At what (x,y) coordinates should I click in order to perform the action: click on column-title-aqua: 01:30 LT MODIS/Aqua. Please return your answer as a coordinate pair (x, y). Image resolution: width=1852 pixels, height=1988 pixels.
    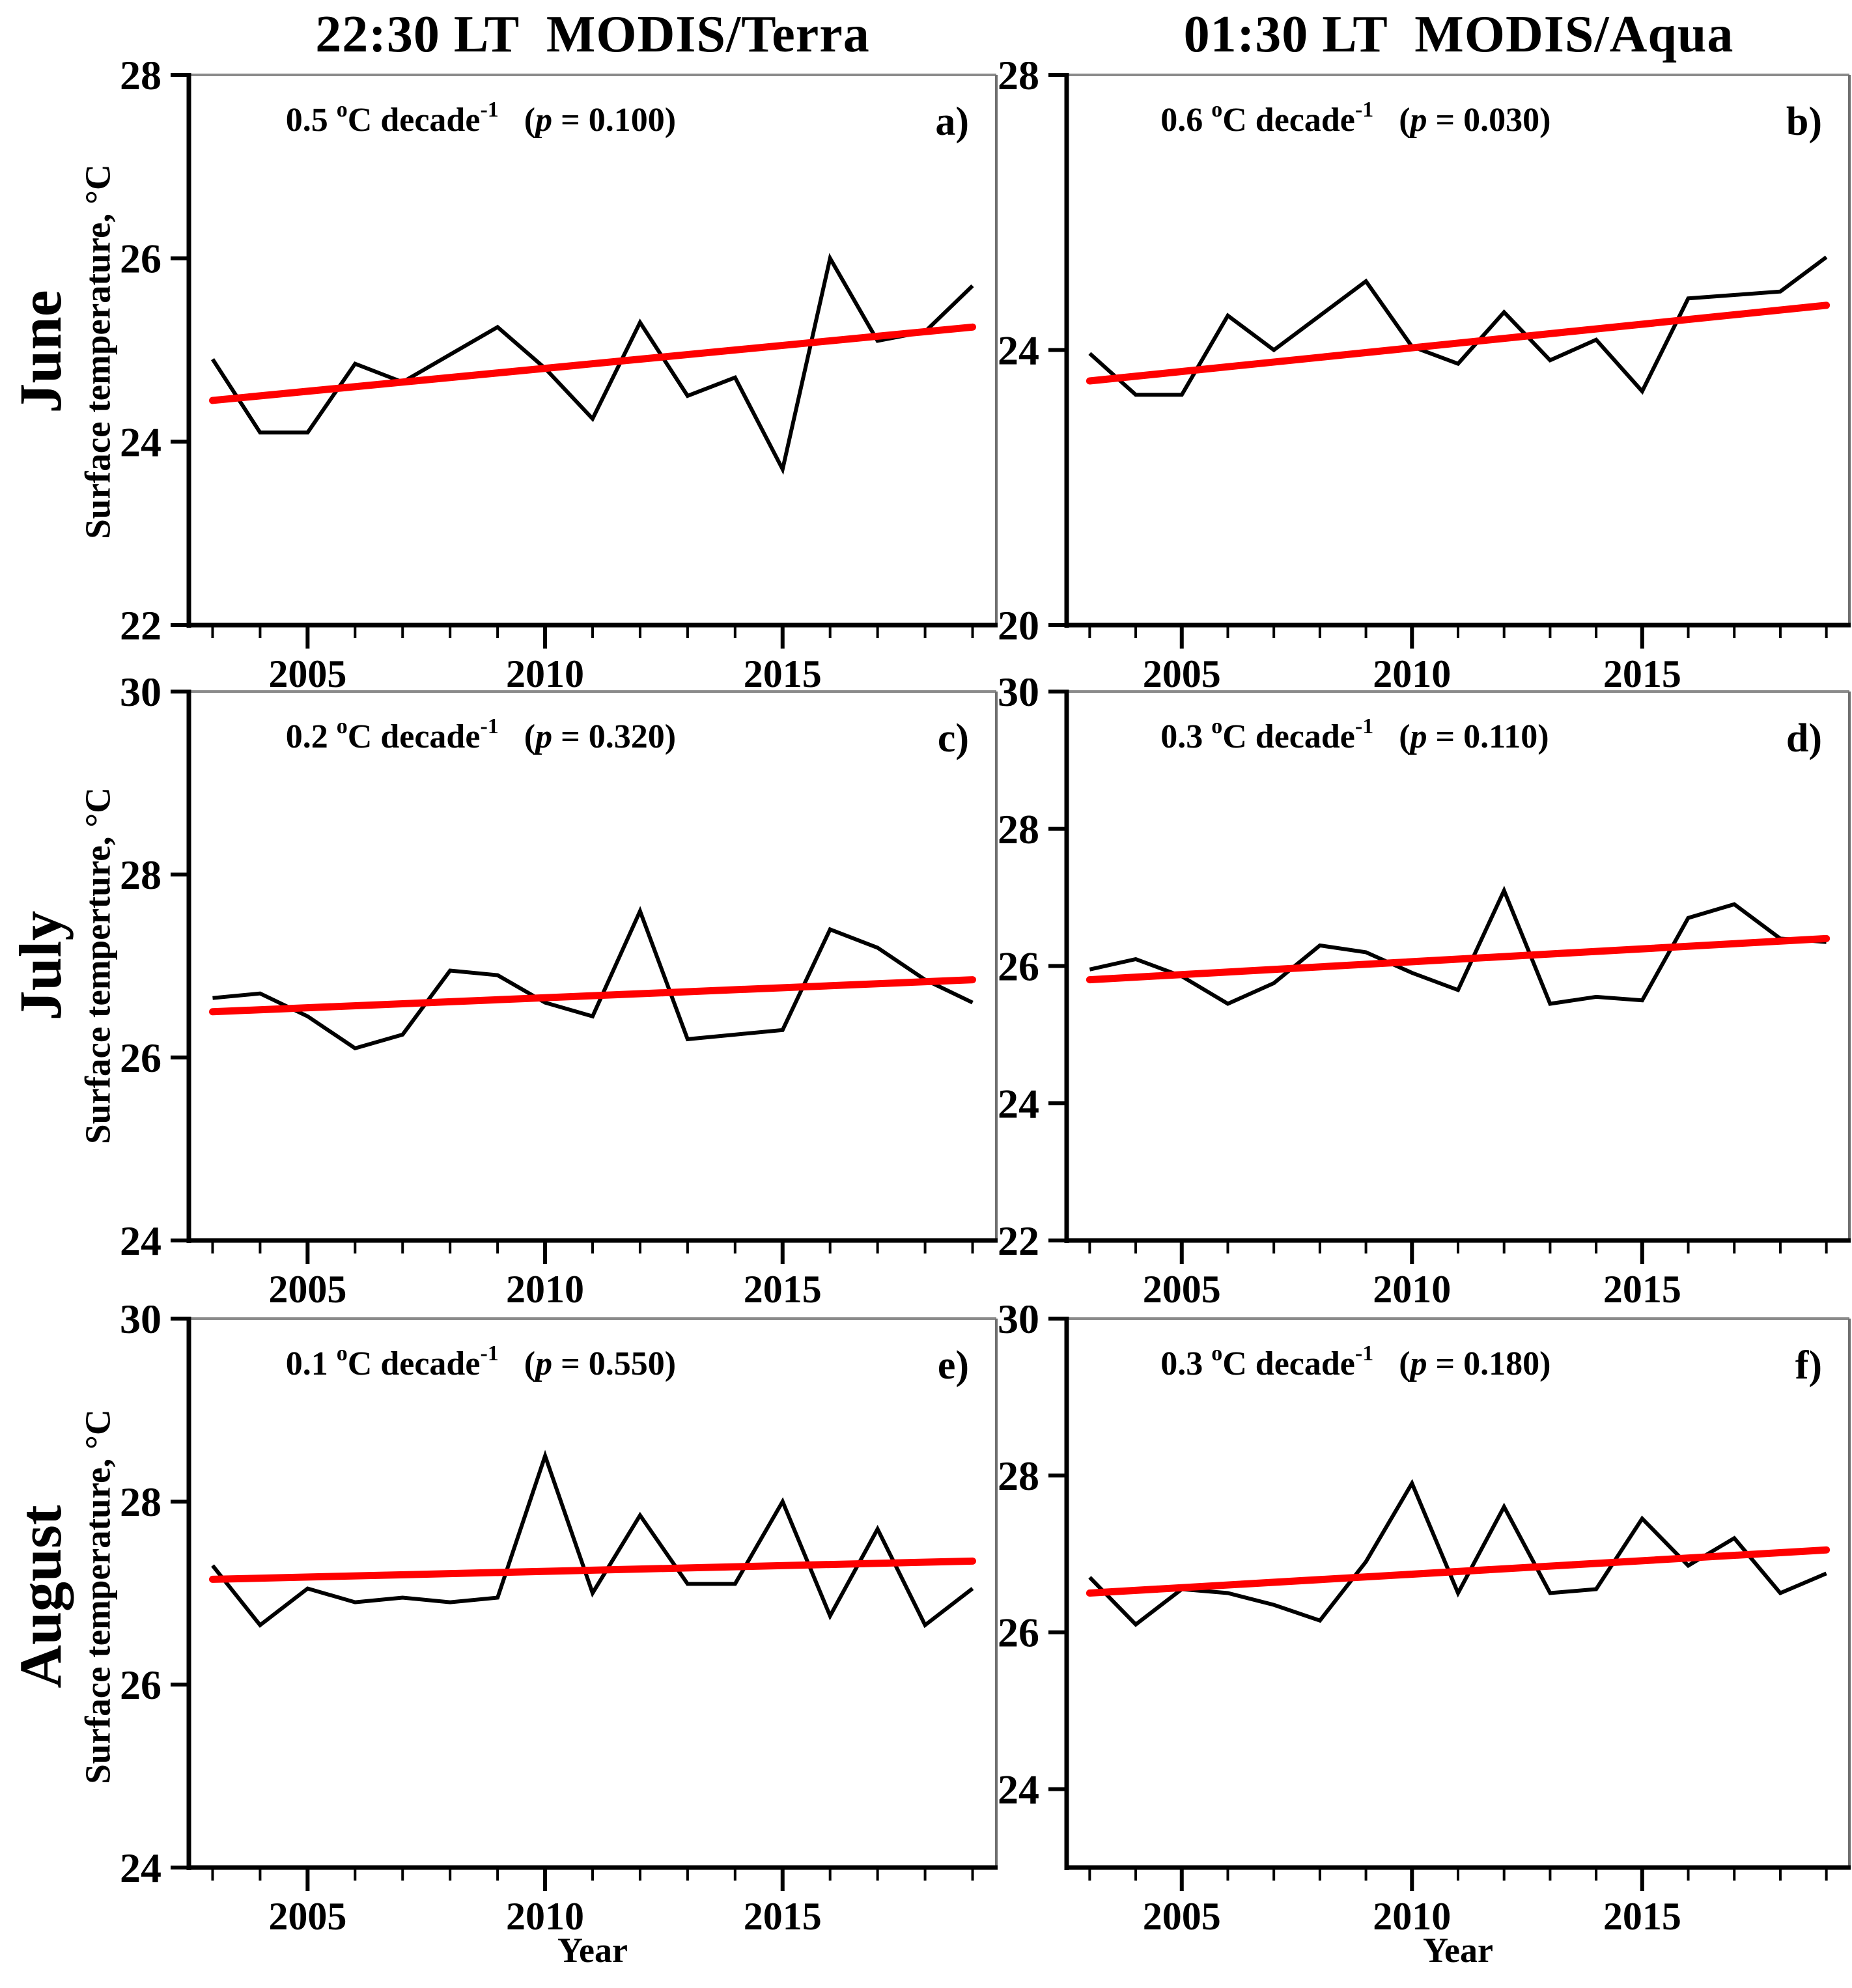
    Looking at the image, I should click on (1458, 35).